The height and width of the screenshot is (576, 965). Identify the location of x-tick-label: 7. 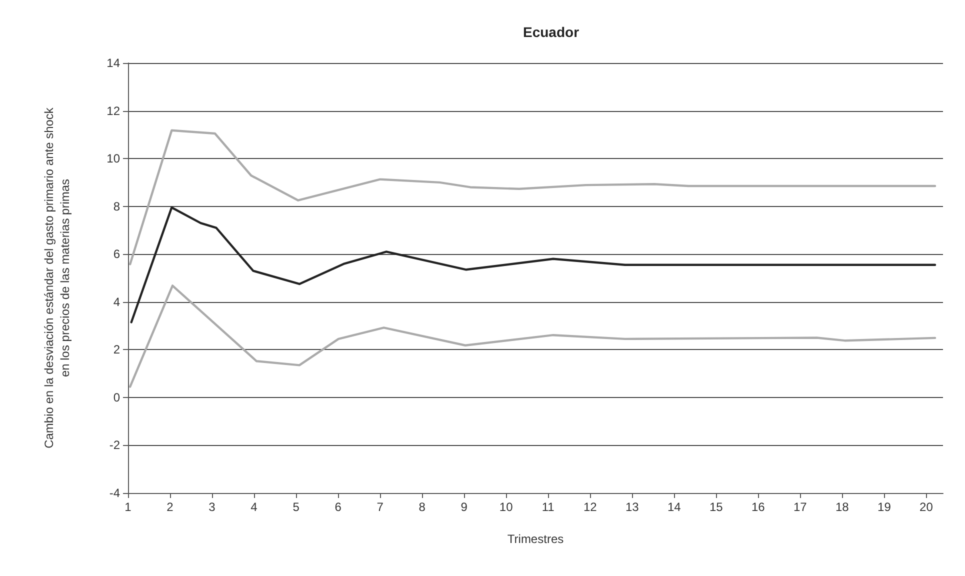
(380, 507).